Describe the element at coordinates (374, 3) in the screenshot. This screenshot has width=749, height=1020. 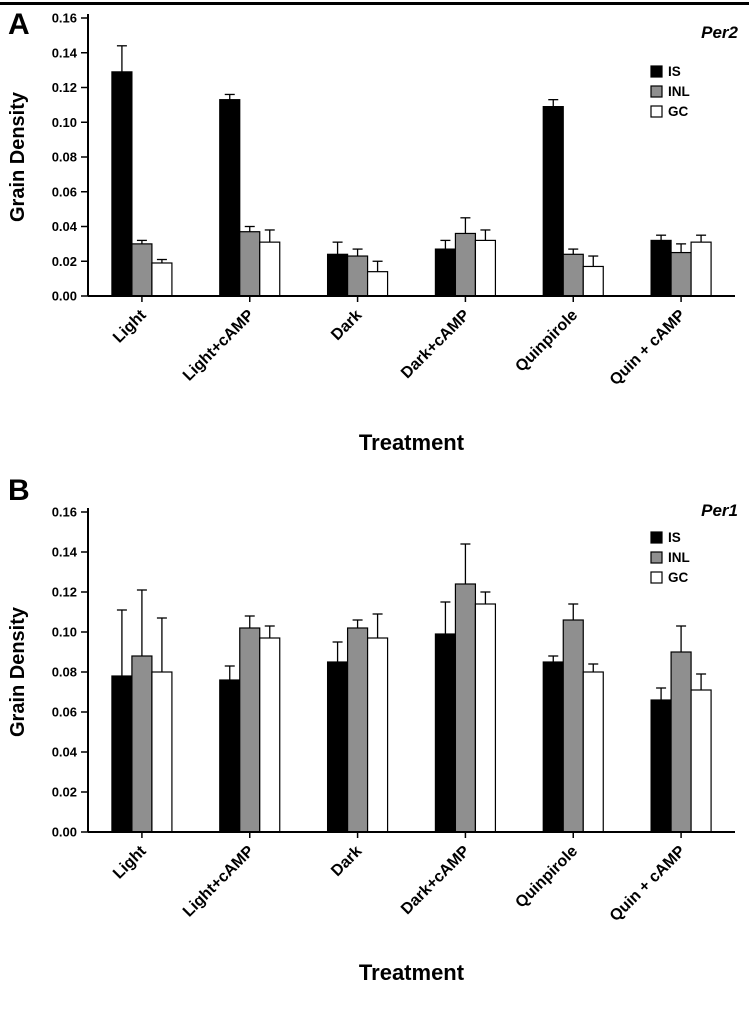
I see `top-border-rule` at that location.